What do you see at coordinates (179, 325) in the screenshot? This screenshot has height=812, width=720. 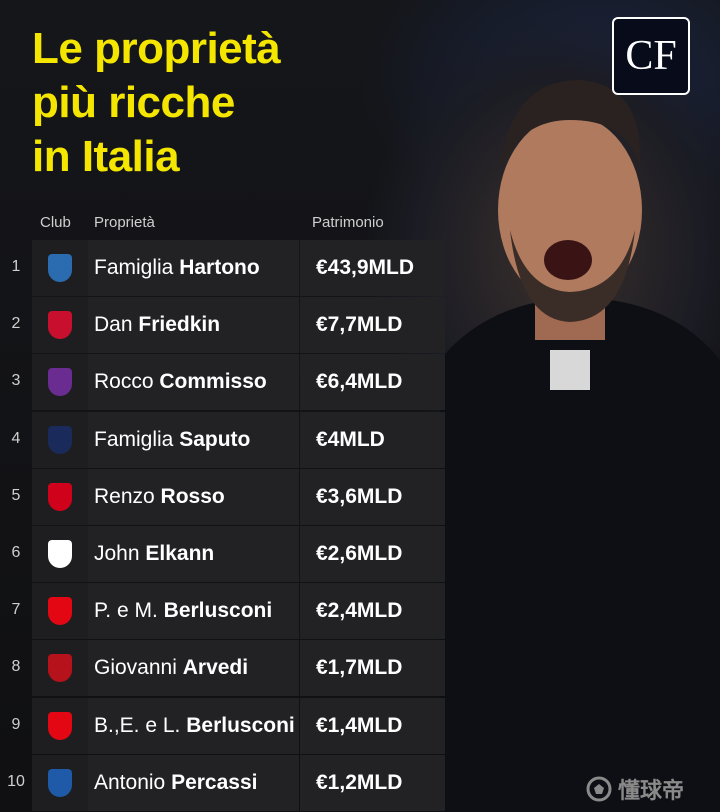 I see `owner-last: Friedkin` at bounding box center [179, 325].